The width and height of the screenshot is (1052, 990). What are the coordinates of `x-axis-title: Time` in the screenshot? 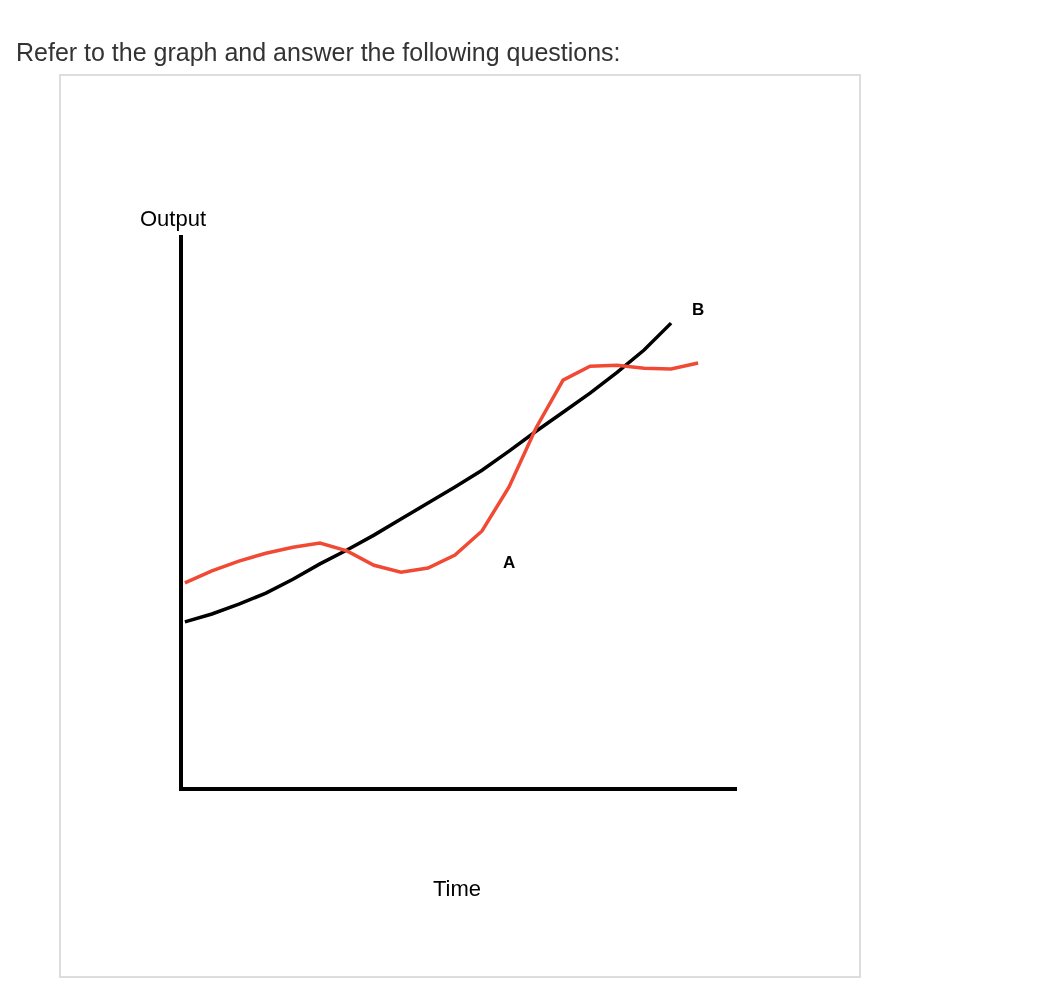 It's located at (457, 888).